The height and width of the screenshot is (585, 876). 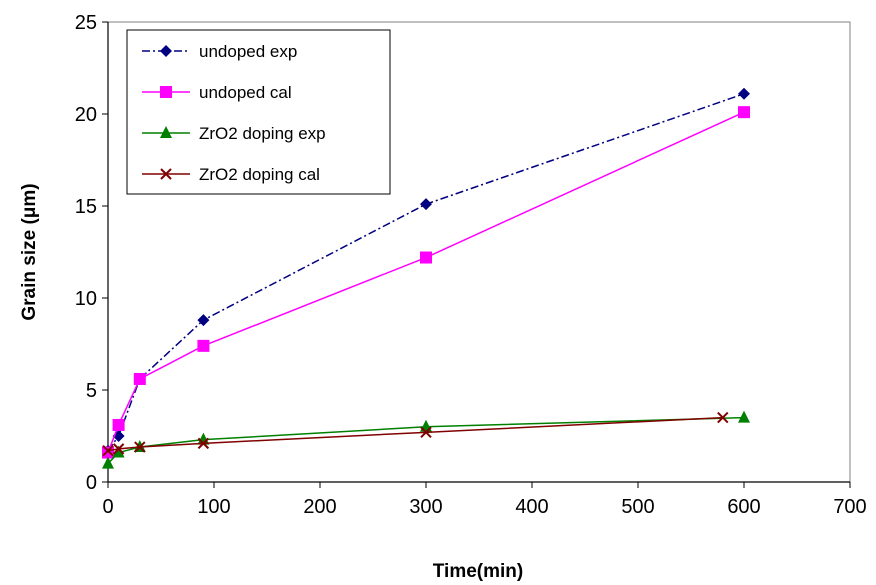 What do you see at coordinates (319, 507) in the screenshot?
I see `x-tick-label: 200` at bounding box center [319, 507].